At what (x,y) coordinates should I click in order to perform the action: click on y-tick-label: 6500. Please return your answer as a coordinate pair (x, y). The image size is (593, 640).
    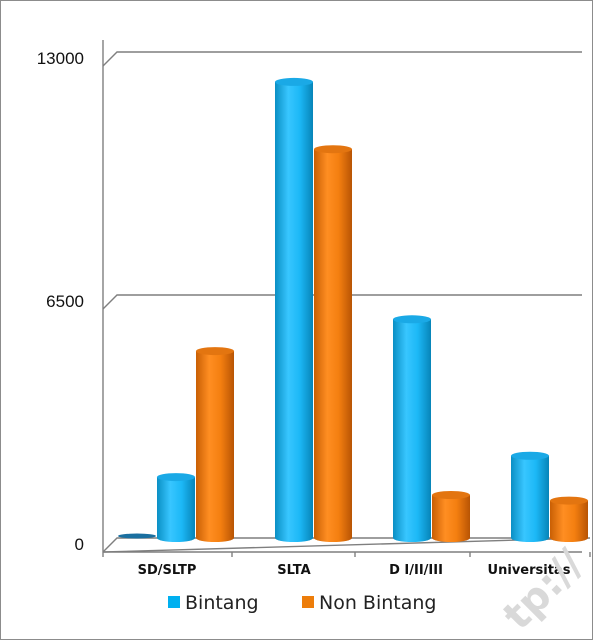
    Looking at the image, I should click on (65, 301).